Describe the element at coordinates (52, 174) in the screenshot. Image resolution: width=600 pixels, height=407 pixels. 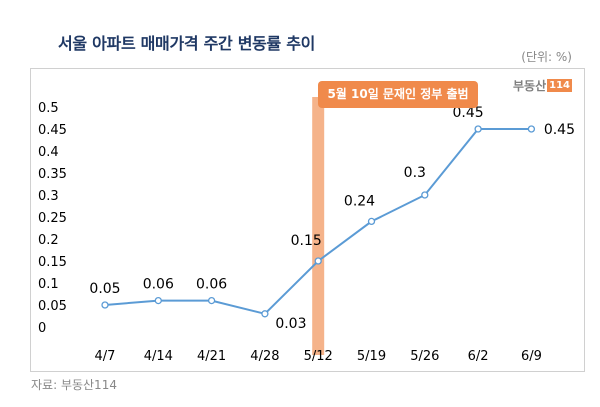
I see `y-tick-label: 0.35` at that location.